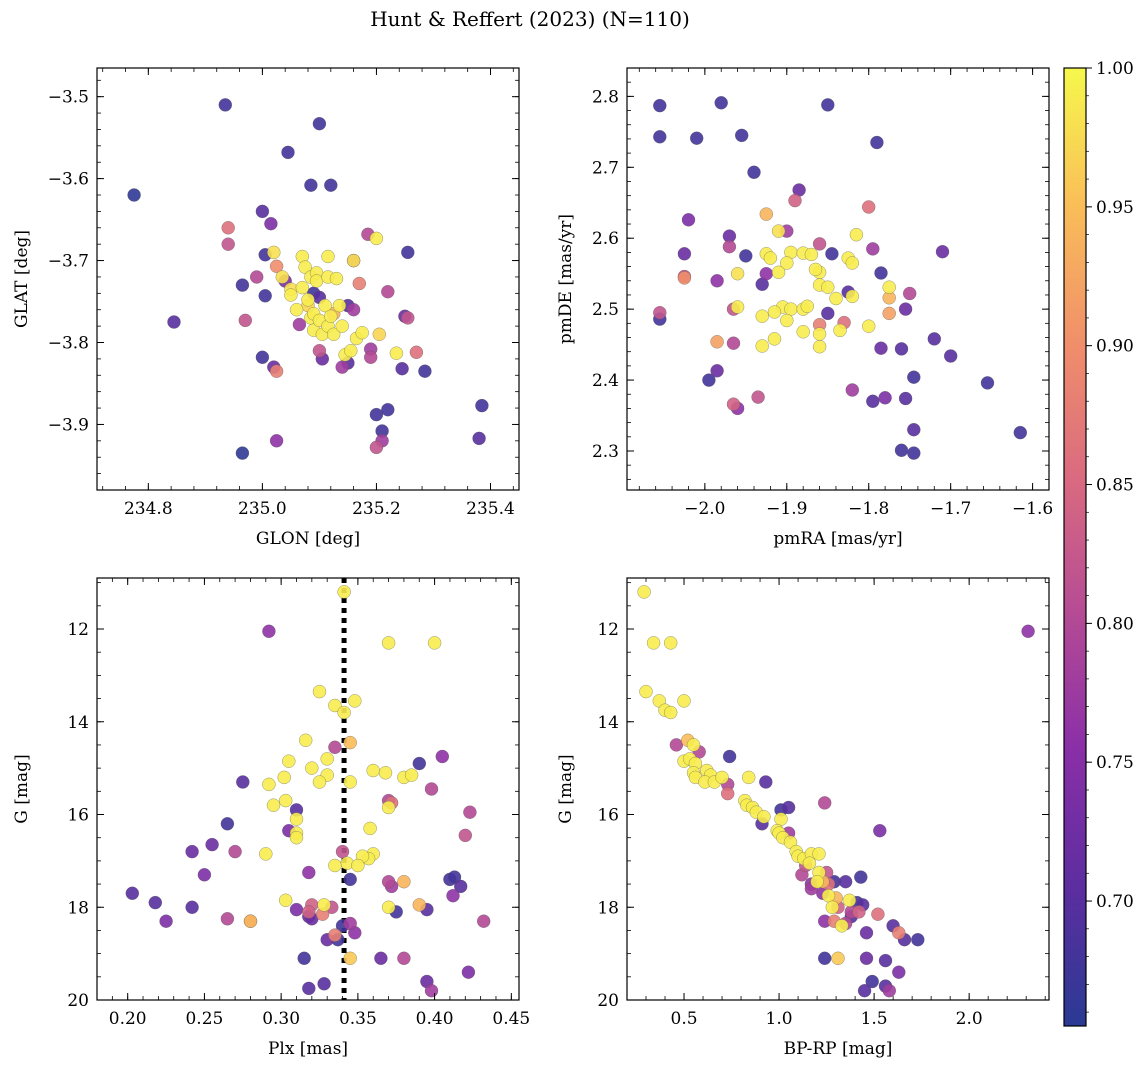 This screenshot has width=1148, height=1067. Describe the element at coordinates (838, 1049) in the screenshot. I see `x-axis-label: BP-RP [mag]` at that location.